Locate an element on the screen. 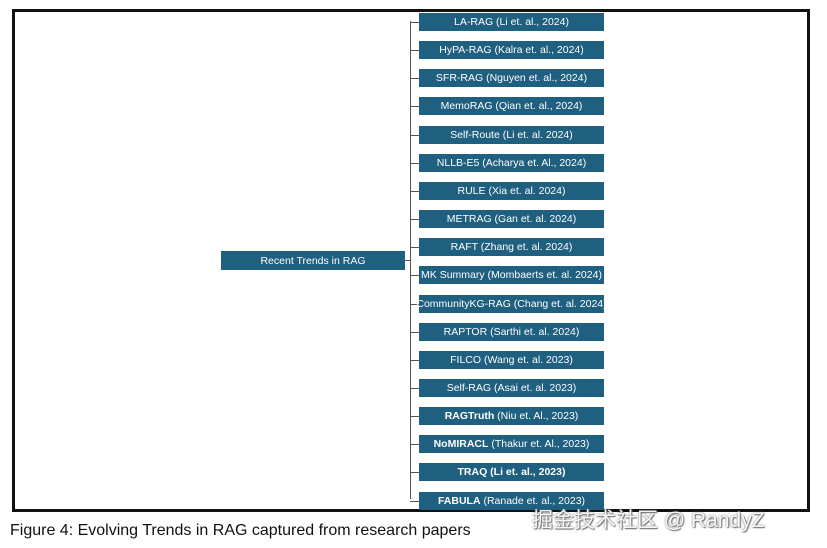 The image size is (827, 548). child-node-citation: MK Summary (Mombaerts et. al. 2024) is located at coordinates (511, 275).